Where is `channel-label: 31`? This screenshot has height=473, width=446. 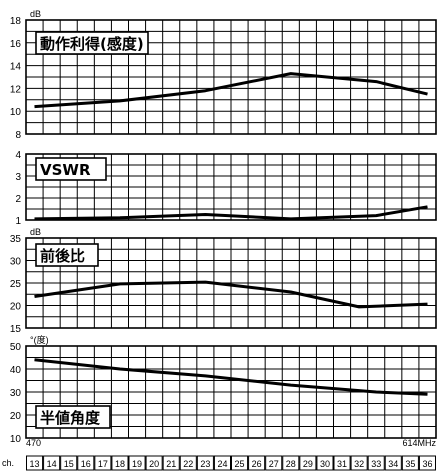
channel-label: 31 is located at coordinates (342, 464).